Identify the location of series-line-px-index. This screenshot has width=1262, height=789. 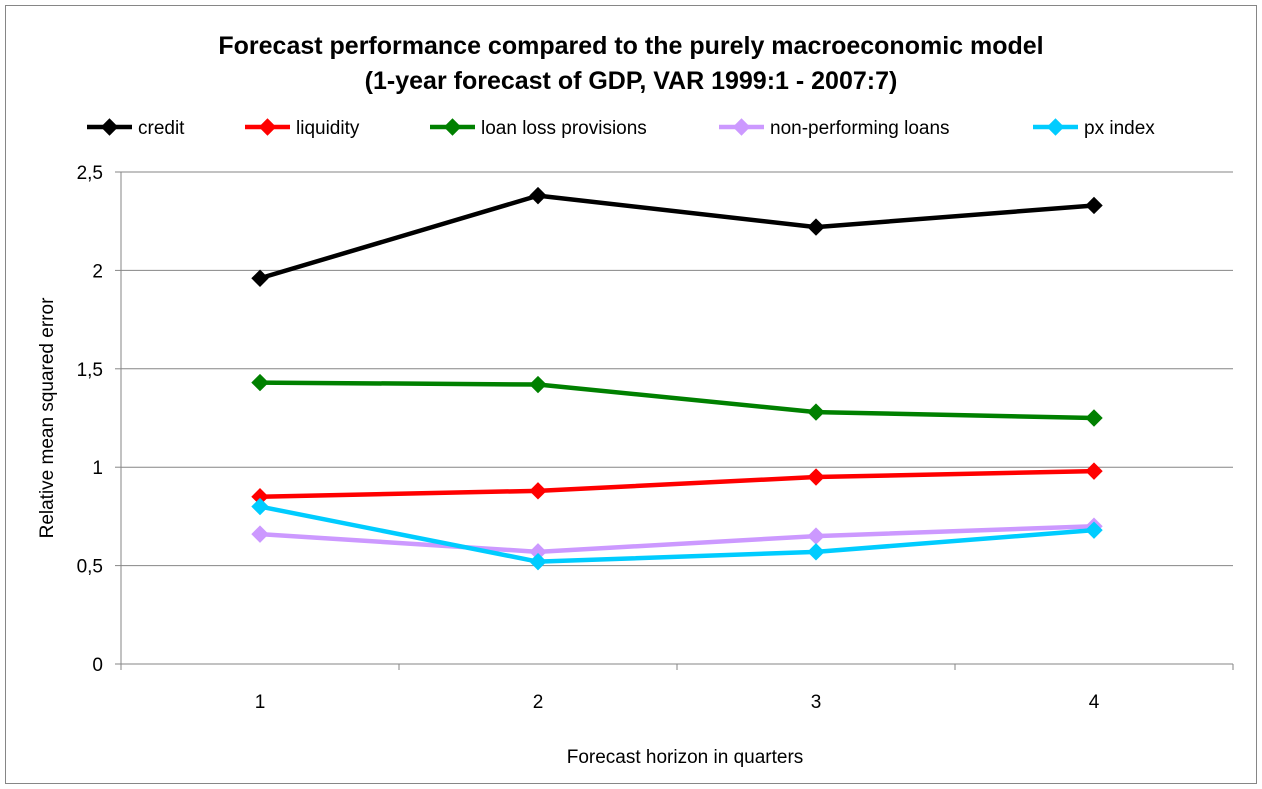
(677, 534).